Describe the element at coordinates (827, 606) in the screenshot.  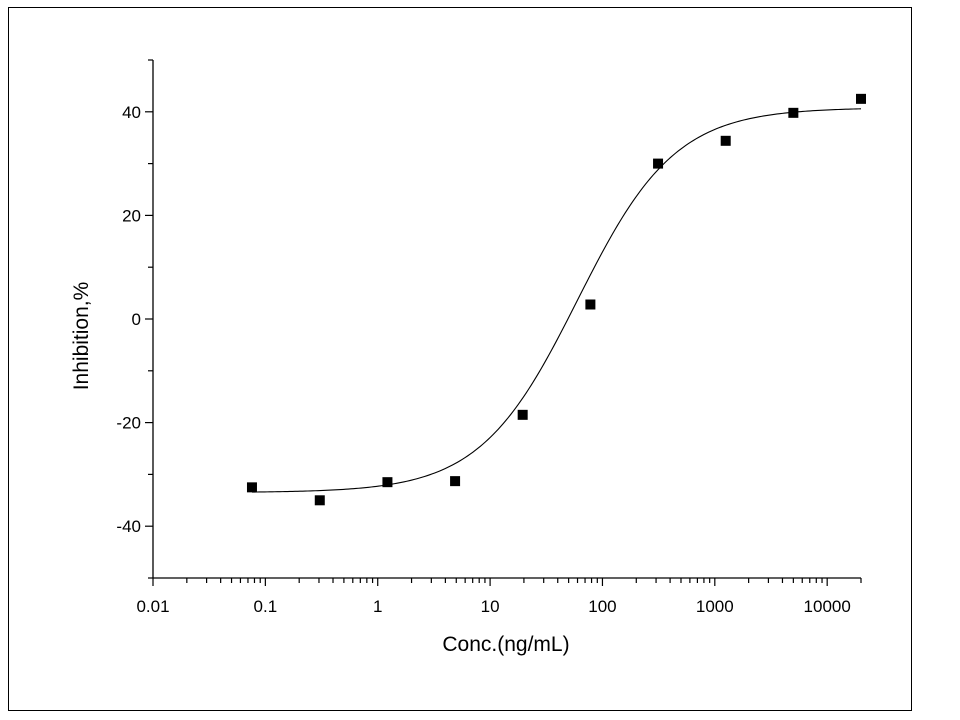
I see `x-tick-label: 10000` at that location.